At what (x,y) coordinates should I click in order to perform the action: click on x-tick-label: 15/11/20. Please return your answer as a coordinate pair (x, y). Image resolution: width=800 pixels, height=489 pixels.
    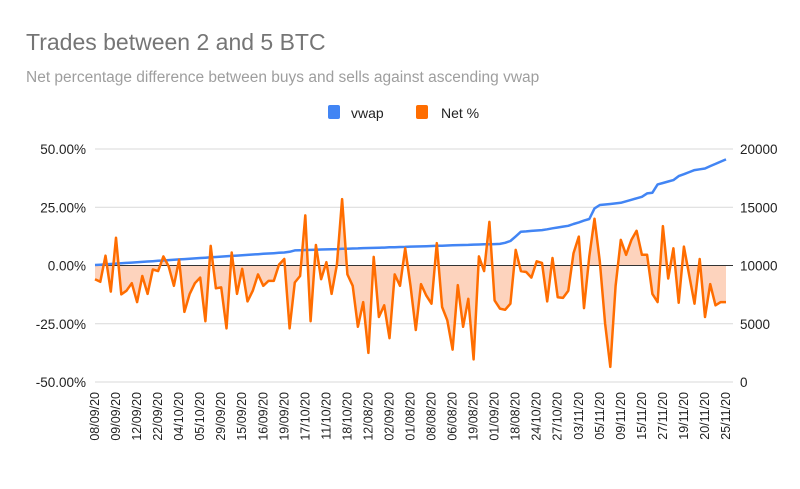
    Looking at the image, I should click on (642, 416).